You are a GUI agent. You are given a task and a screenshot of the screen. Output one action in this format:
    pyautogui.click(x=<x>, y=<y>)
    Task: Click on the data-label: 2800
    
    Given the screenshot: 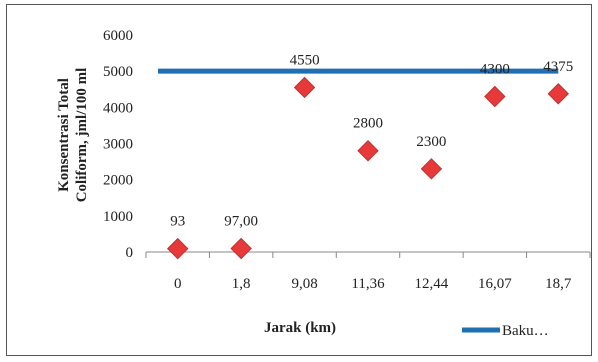 What is the action you would take?
    pyautogui.click(x=368, y=124)
    